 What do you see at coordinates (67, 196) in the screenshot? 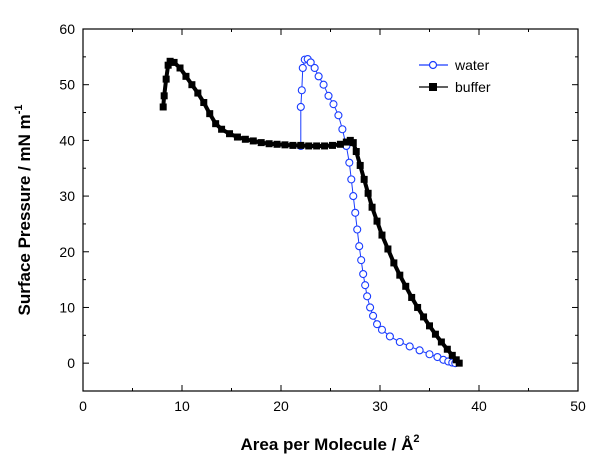
I see `y-tick-label: 30` at bounding box center [67, 196].